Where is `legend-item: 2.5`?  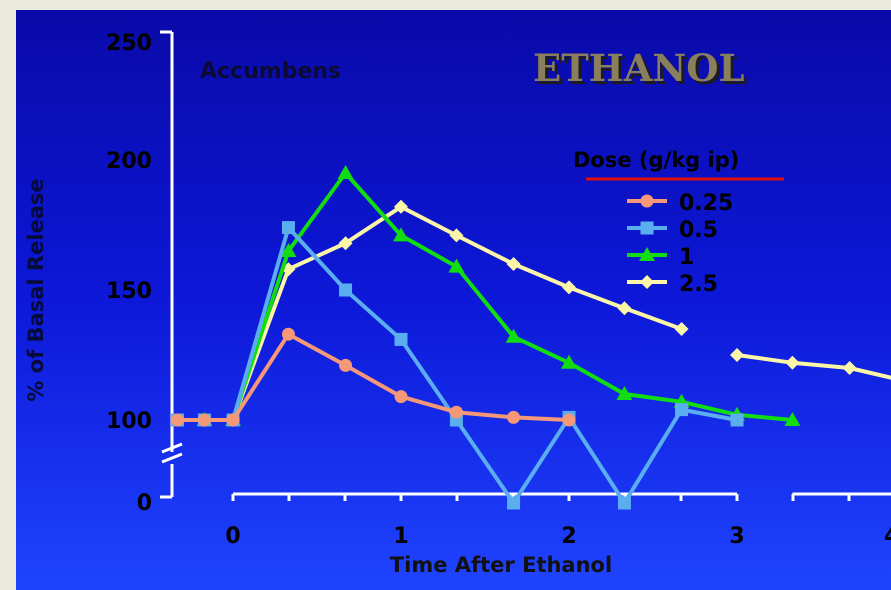
legend-item: 2.5 is located at coordinates (672, 284).